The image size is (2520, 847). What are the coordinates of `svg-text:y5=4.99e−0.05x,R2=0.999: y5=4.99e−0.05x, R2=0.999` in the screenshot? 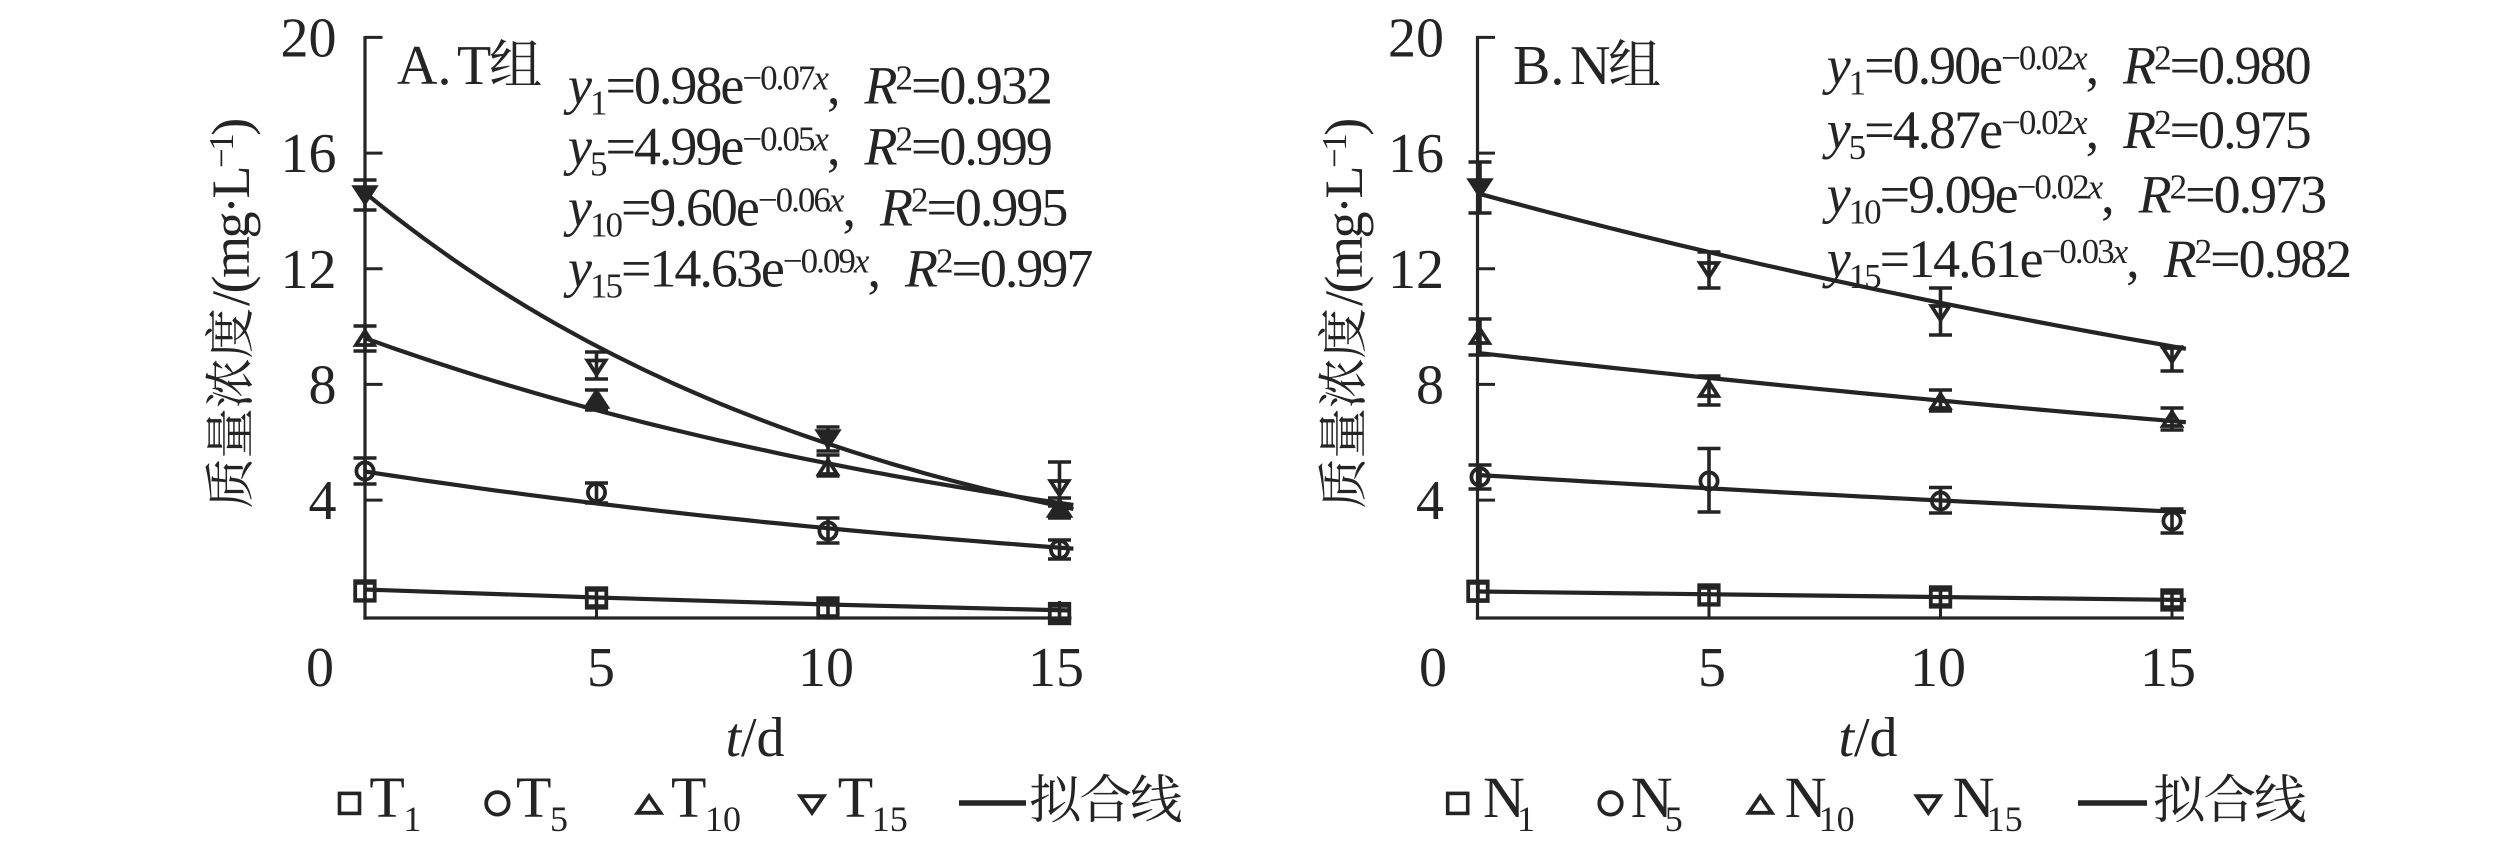 It's located at (807, 150).